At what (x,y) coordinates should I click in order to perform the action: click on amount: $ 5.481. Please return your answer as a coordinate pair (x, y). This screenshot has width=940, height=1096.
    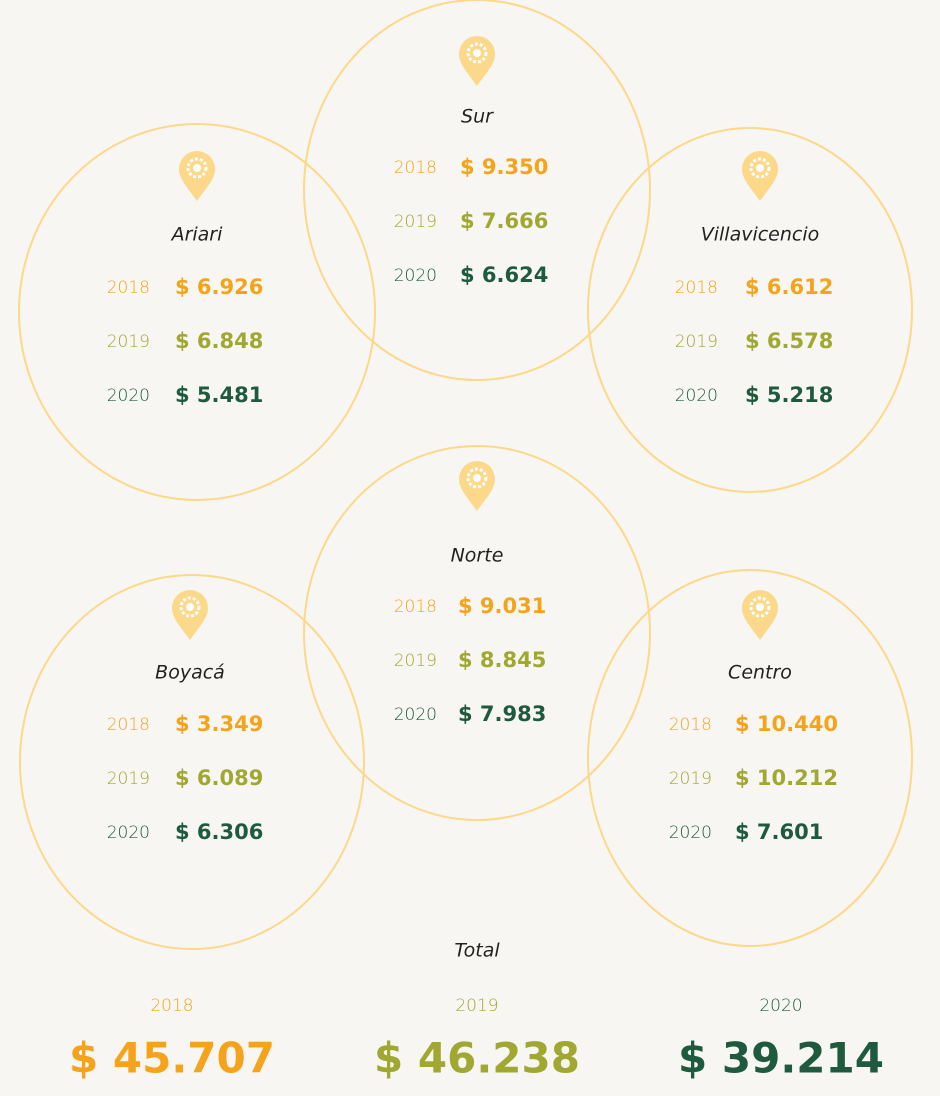
    Looking at the image, I should click on (219, 395).